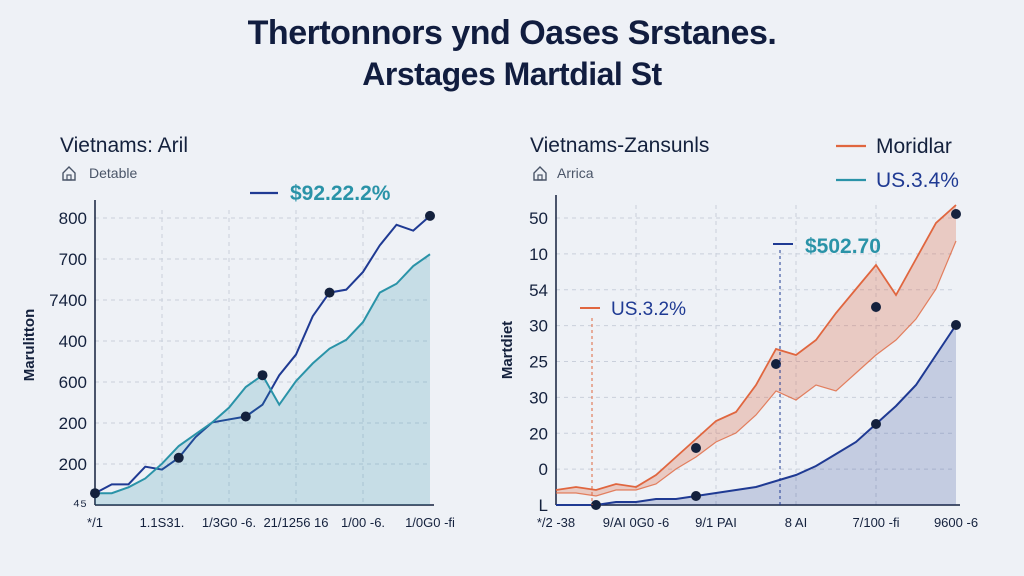  What do you see at coordinates (124, 145) in the screenshot?
I see `left-panel-title: Vietnams: Aril` at bounding box center [124, 145].